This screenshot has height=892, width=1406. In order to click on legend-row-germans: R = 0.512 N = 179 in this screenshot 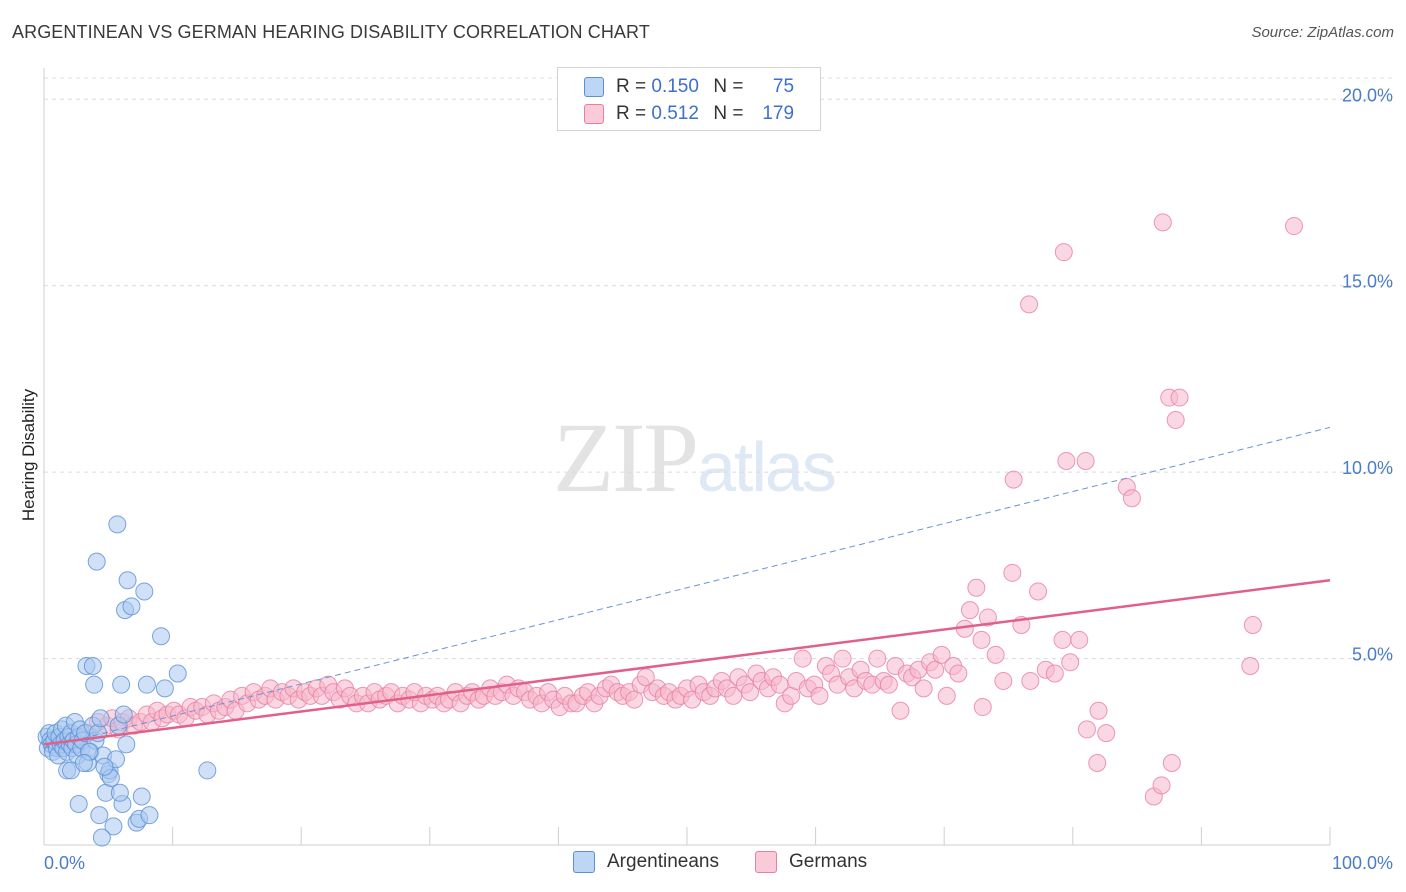, I will do `click(689, 114)`.